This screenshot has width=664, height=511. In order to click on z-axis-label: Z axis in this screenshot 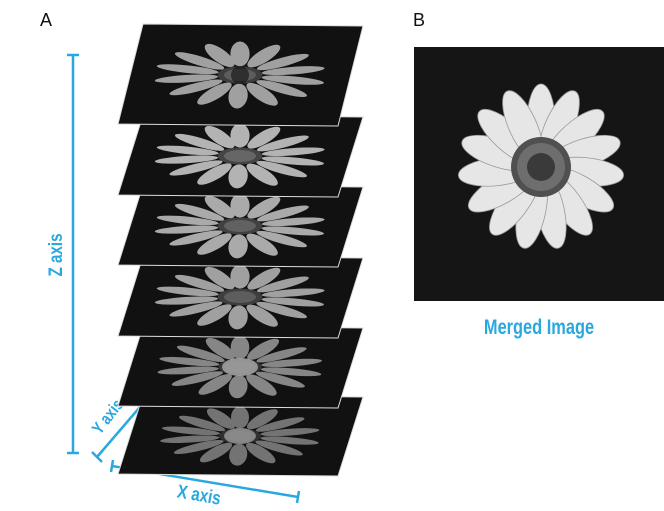, I will do `click(55, 254)`.